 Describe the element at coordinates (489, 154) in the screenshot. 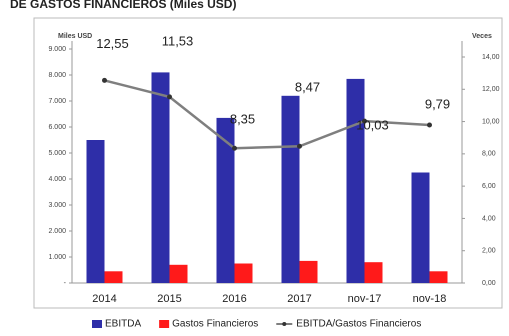

I see `y2-tick-label: 8,00` at that location.